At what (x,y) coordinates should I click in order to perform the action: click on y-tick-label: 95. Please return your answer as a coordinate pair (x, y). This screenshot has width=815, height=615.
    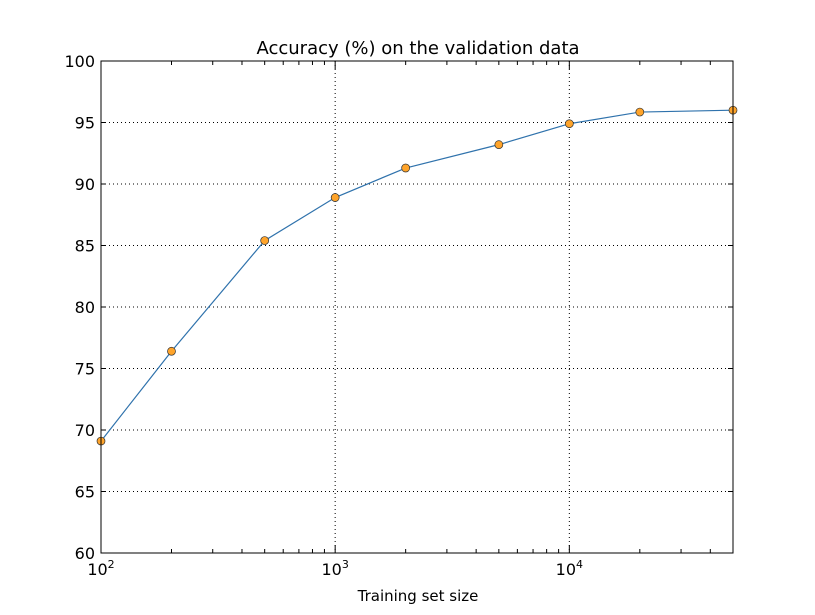
    Looking at the image, I should click on (85, 123).